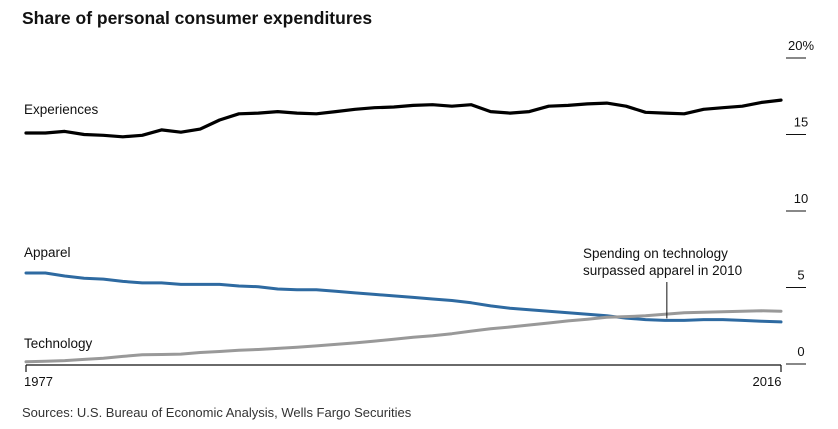 The width and height of the screenshot is (838, 429). I want to click on y-tick-label: 15, so click(801, 122).